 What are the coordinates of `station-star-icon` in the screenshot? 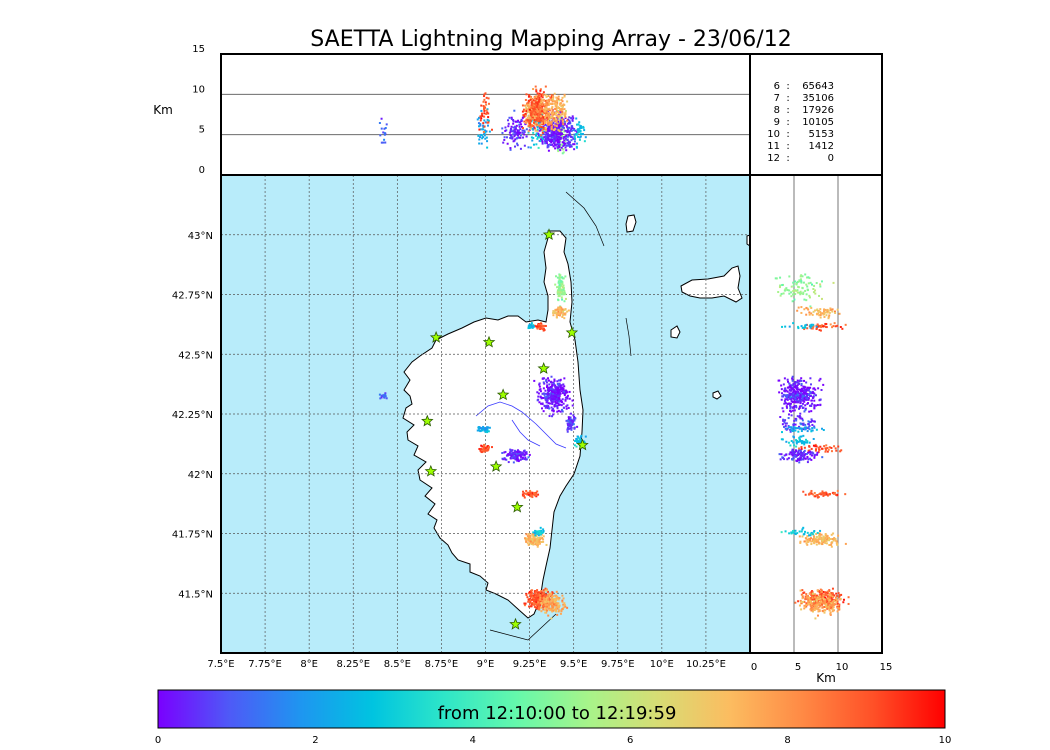 It's located at (543, 368).